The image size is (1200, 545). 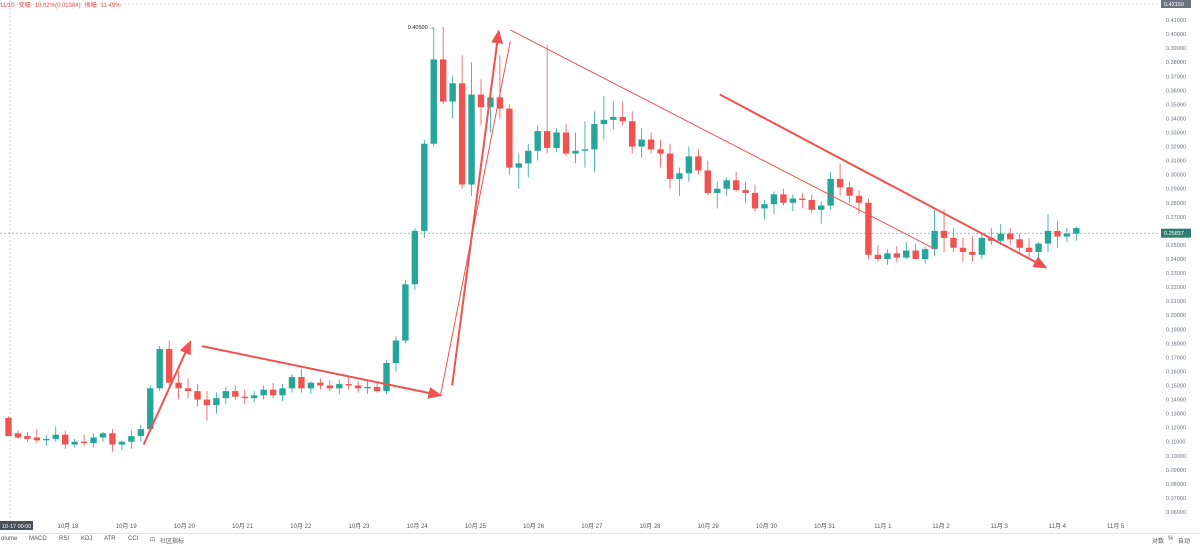 What do you see at coordinates (172, 542) in the screenshot?
I see `community-indicators-button: 社区指标` at bounding box center [172, 542].